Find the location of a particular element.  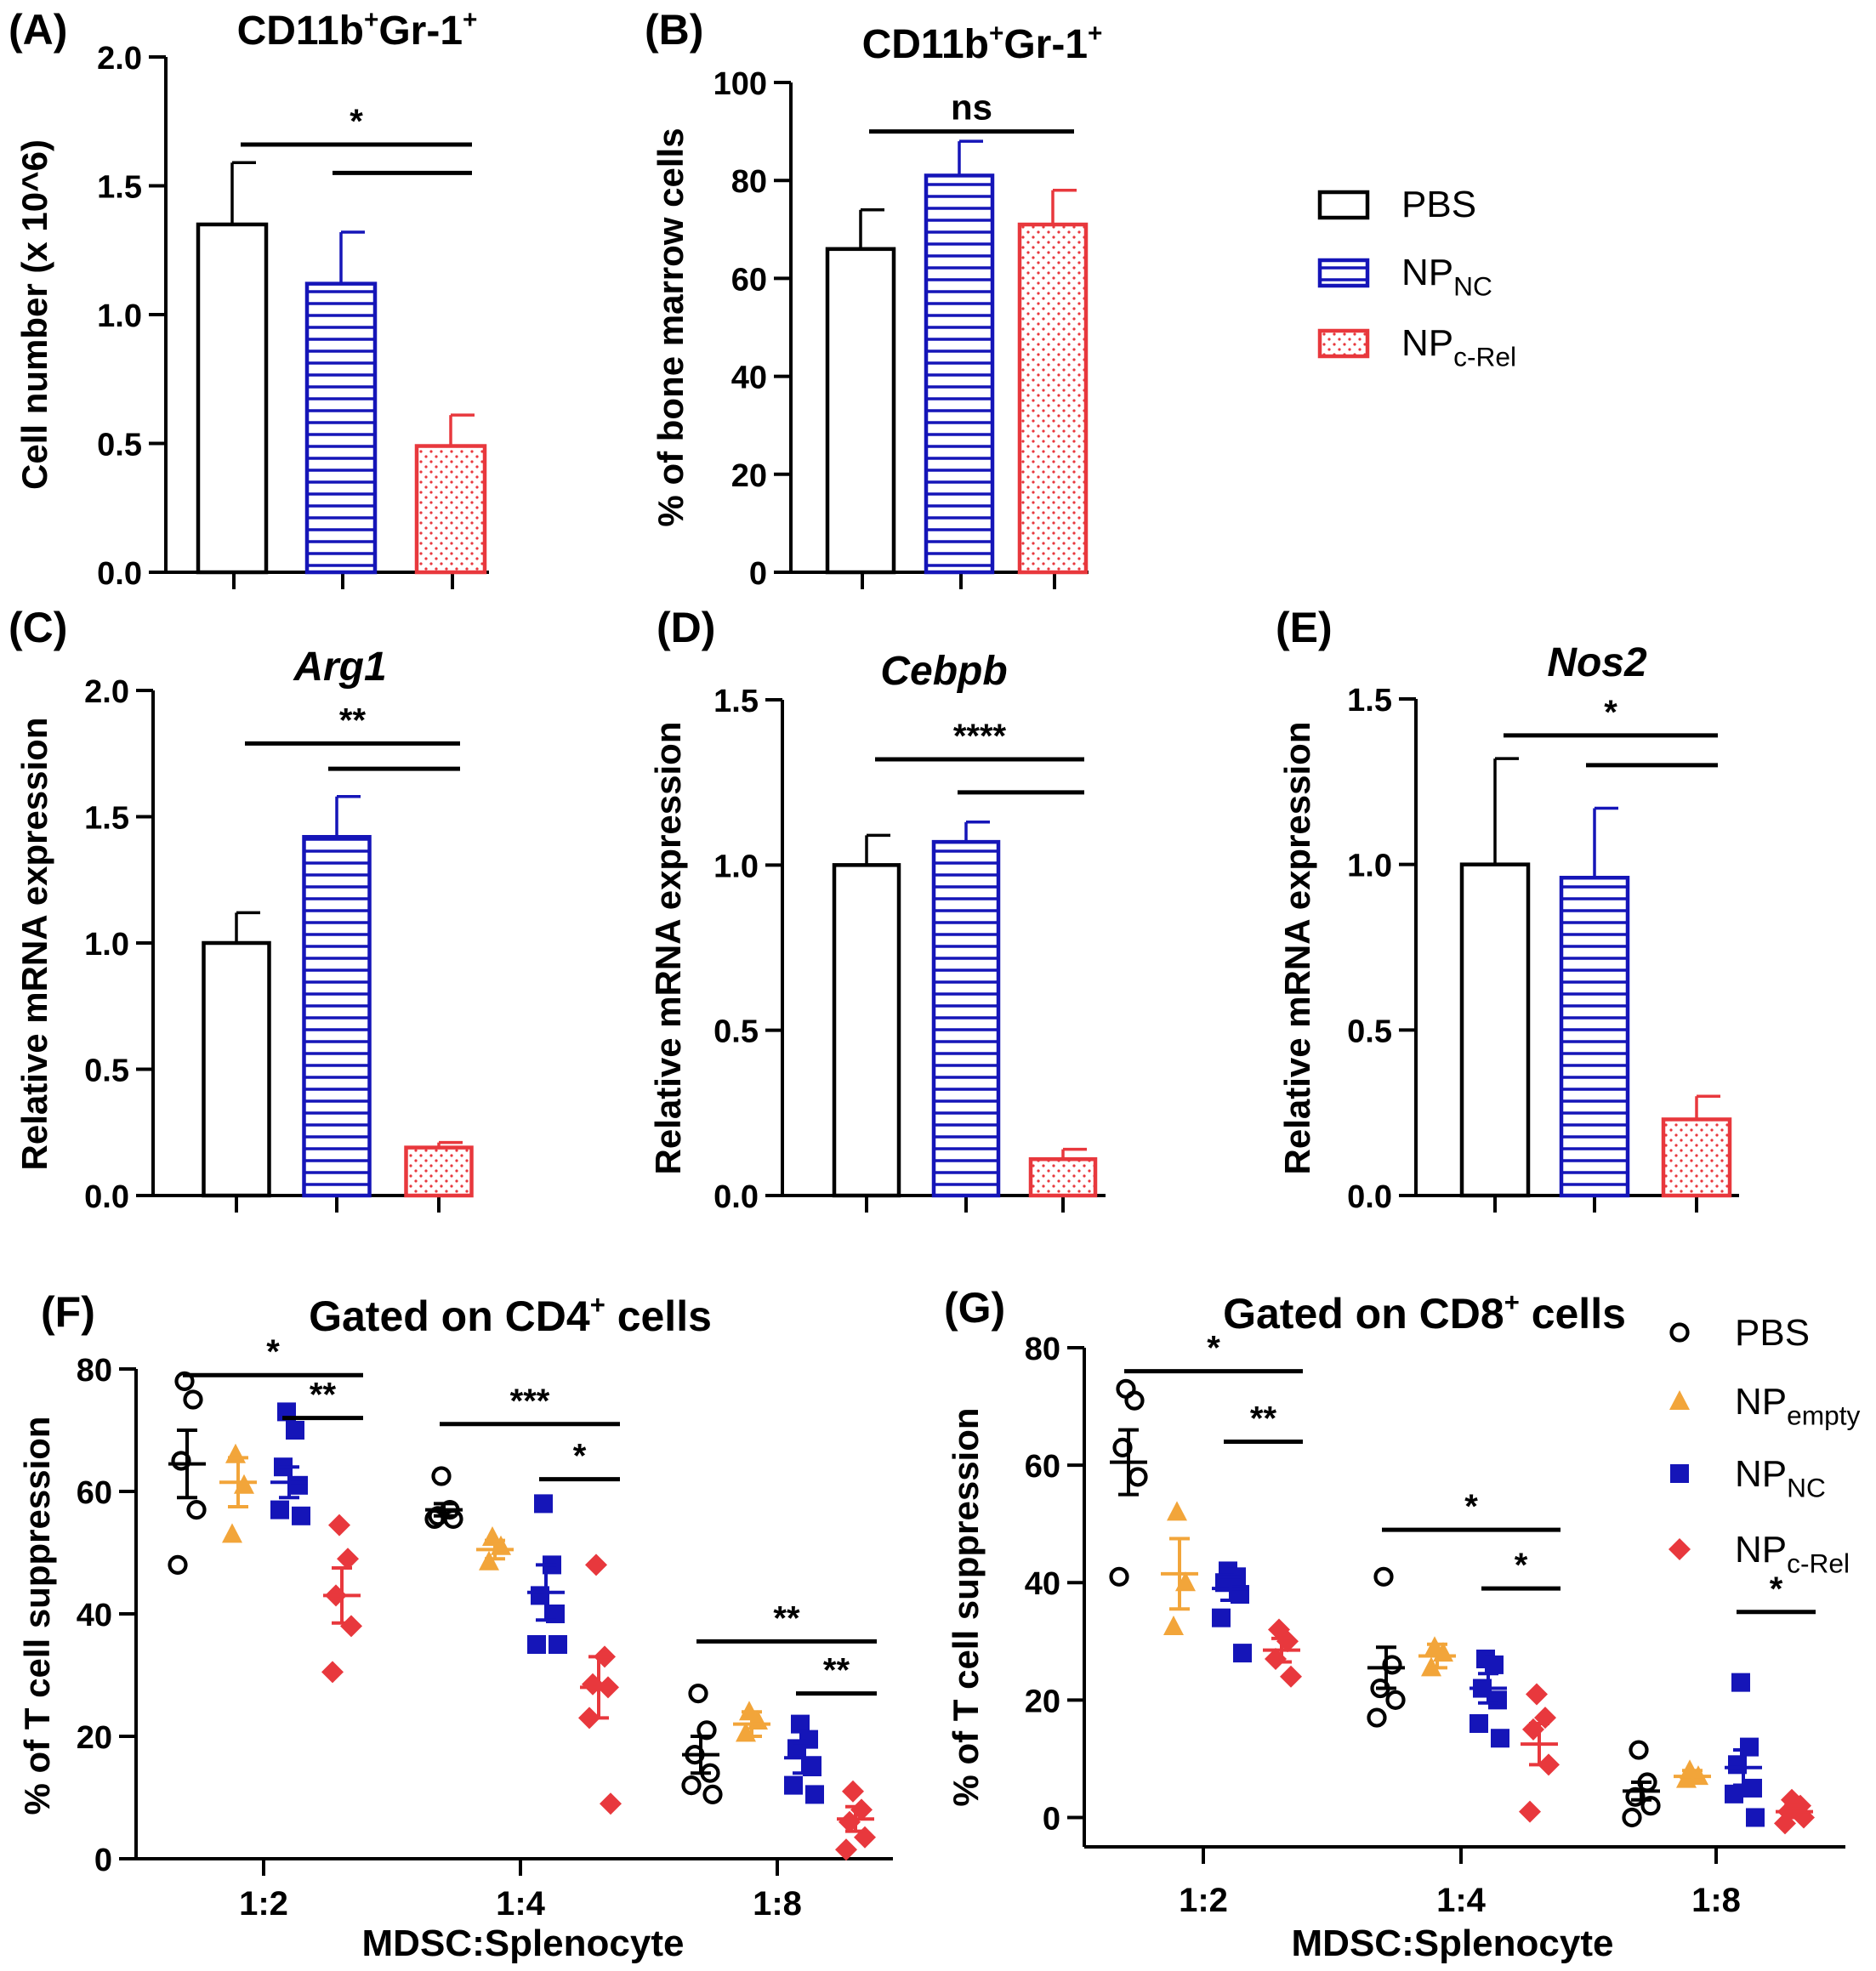

panel4-bar-np_crel is located at coordinates (1063, 1177).